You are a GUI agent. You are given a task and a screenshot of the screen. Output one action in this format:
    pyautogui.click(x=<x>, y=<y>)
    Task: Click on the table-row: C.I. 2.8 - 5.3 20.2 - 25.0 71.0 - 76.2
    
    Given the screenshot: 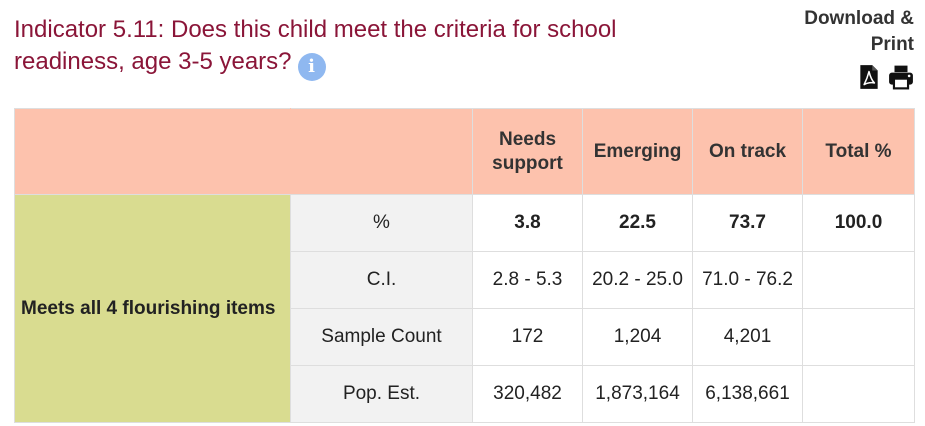 What is the action you would take?
    pyautogui.click(x=465, y=280)
    